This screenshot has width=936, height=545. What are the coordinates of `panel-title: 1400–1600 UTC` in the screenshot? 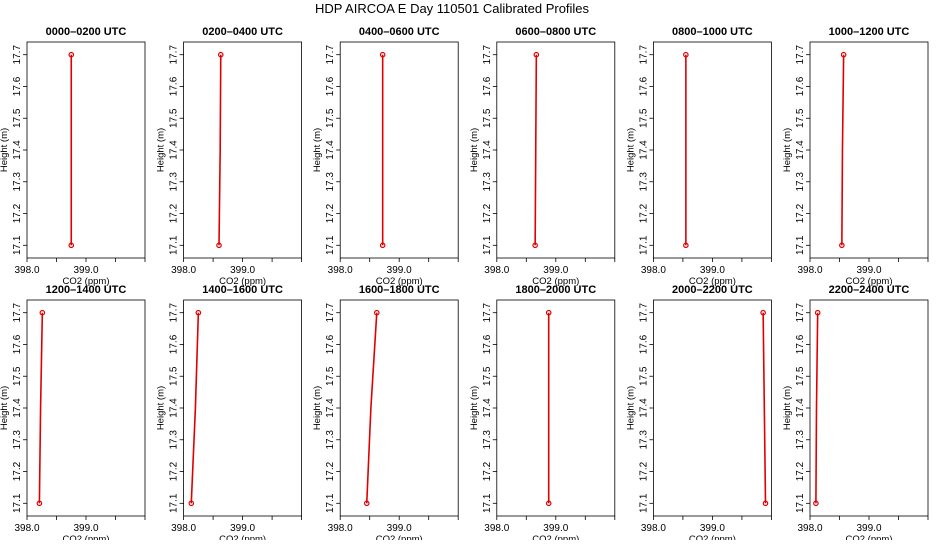 It's located at (242, 290).